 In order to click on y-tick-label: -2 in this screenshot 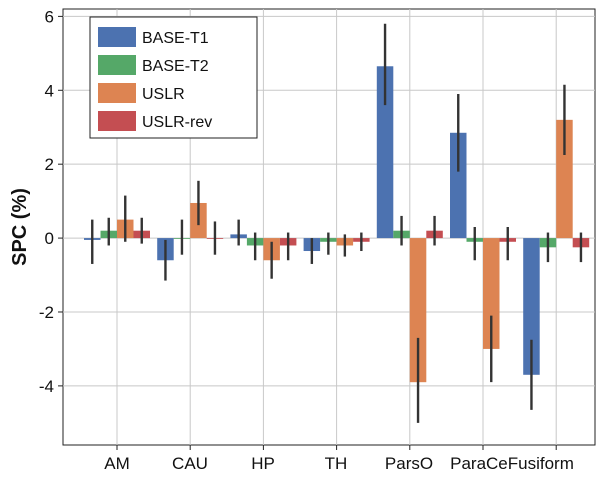, I will do `click(46, 312)`.